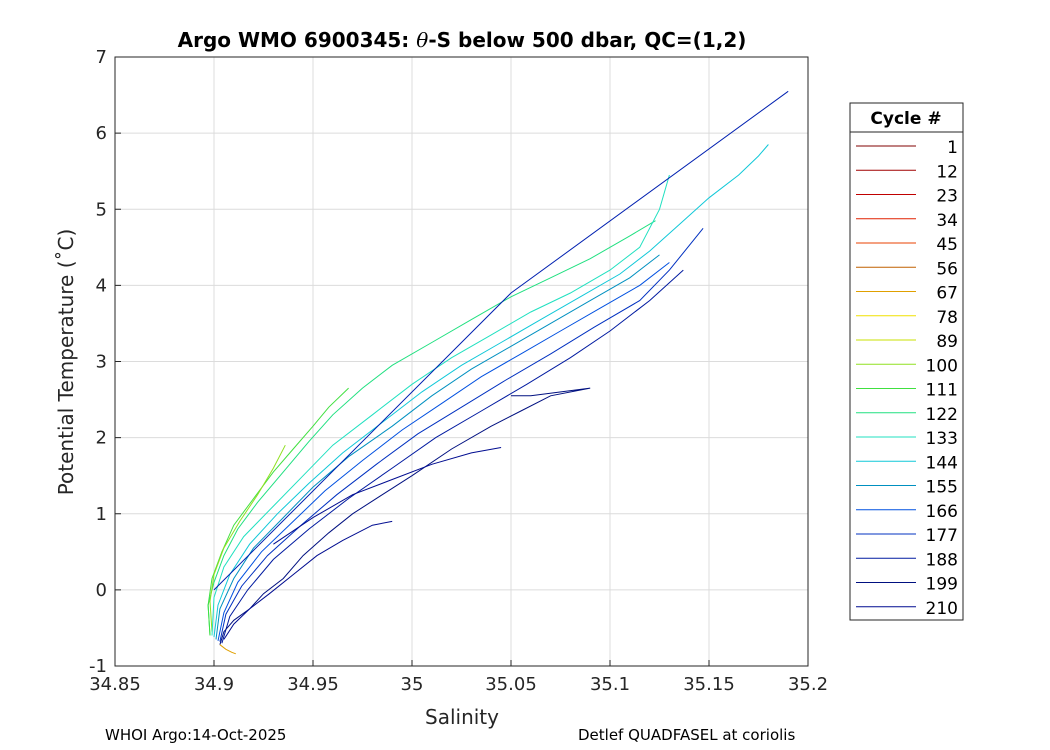 Image resolution: width=1050 pixels, height=750 pixels. Describe the element at coordinates (942, 463) in the screenshot. I see `legend-label: 144` at that location.